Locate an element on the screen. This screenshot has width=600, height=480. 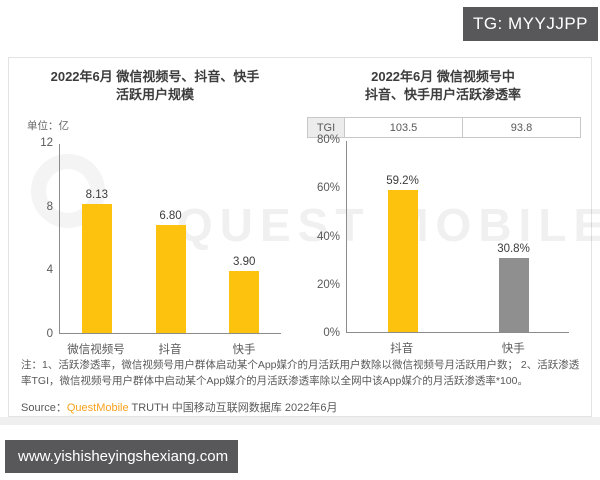
left-chart-title: 2022年6月 微信视频号、抖音、快手 活跃用户规模 is located at coordinates (155, 86).